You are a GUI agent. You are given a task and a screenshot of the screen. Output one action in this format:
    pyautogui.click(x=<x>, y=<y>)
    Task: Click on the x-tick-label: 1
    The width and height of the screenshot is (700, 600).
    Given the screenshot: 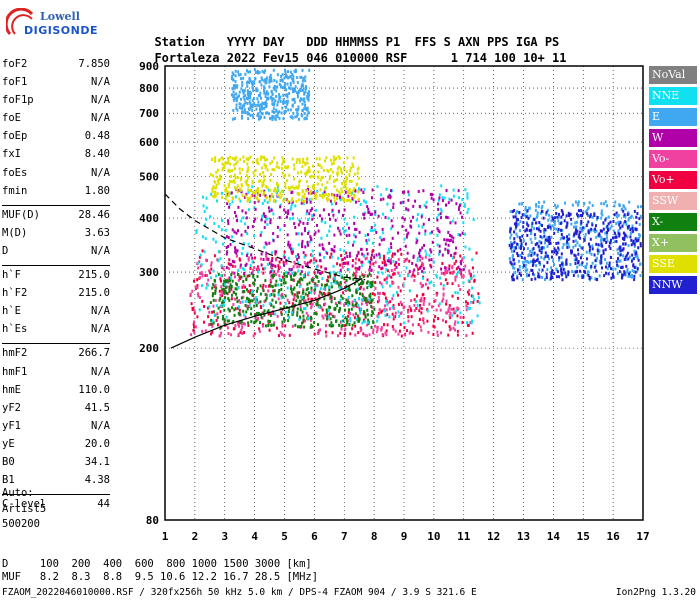 What is the action you would take?
    pyautogui.click(x=165, y=536)
    